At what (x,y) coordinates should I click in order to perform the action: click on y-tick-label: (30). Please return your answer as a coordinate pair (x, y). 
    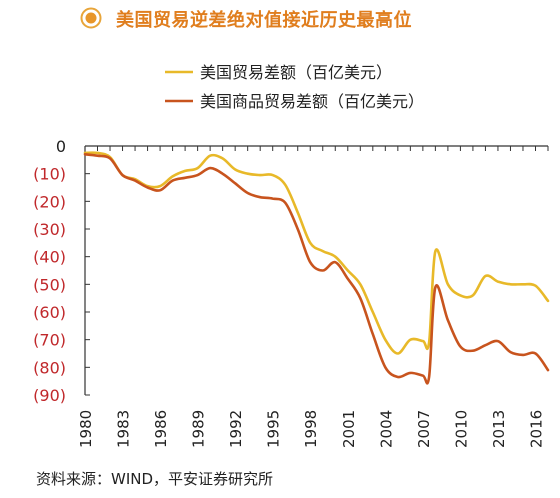
    Looking at the image, I should click on (49, 229).